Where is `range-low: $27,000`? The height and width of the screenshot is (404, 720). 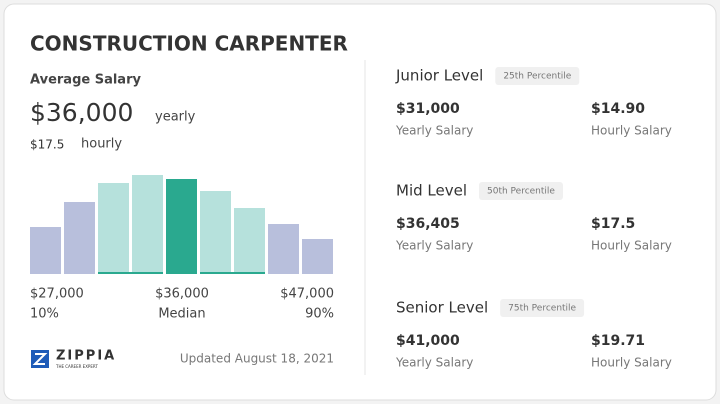 range-low: $27,000 is located at coordinates (57, 294).